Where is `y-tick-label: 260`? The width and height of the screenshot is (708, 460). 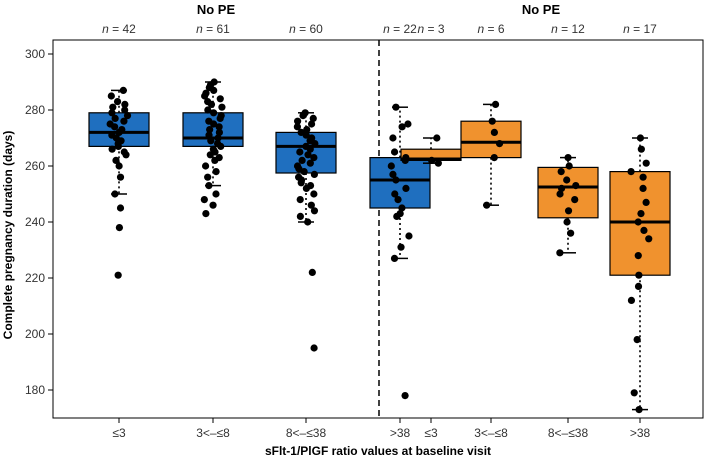
y-tick-label: 260 is located at coordinates (35, 166).